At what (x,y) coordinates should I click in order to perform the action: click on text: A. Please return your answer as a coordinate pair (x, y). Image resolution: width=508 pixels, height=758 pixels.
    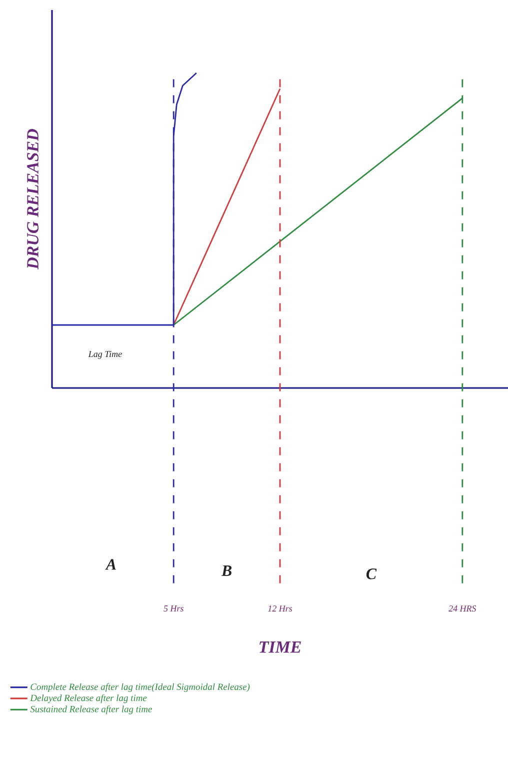
    Looking at the image, I should click on (110, 564).